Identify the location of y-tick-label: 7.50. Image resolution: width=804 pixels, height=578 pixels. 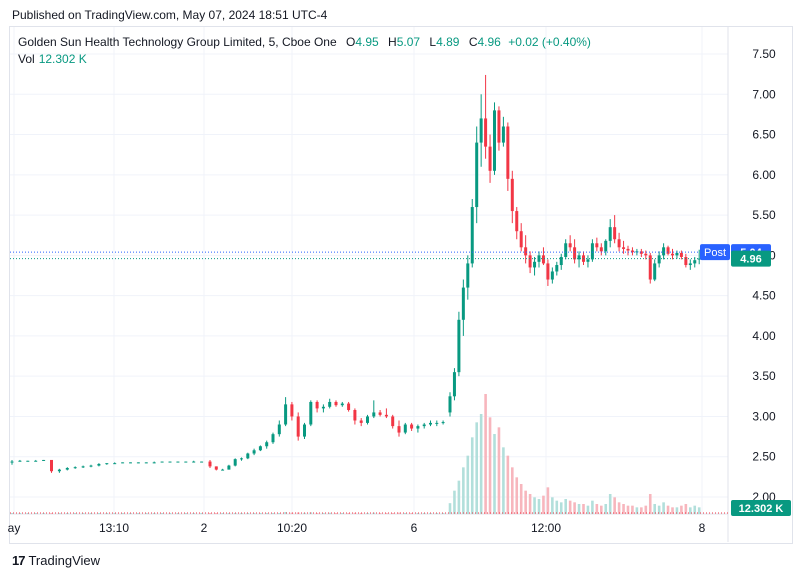
(764, 54).